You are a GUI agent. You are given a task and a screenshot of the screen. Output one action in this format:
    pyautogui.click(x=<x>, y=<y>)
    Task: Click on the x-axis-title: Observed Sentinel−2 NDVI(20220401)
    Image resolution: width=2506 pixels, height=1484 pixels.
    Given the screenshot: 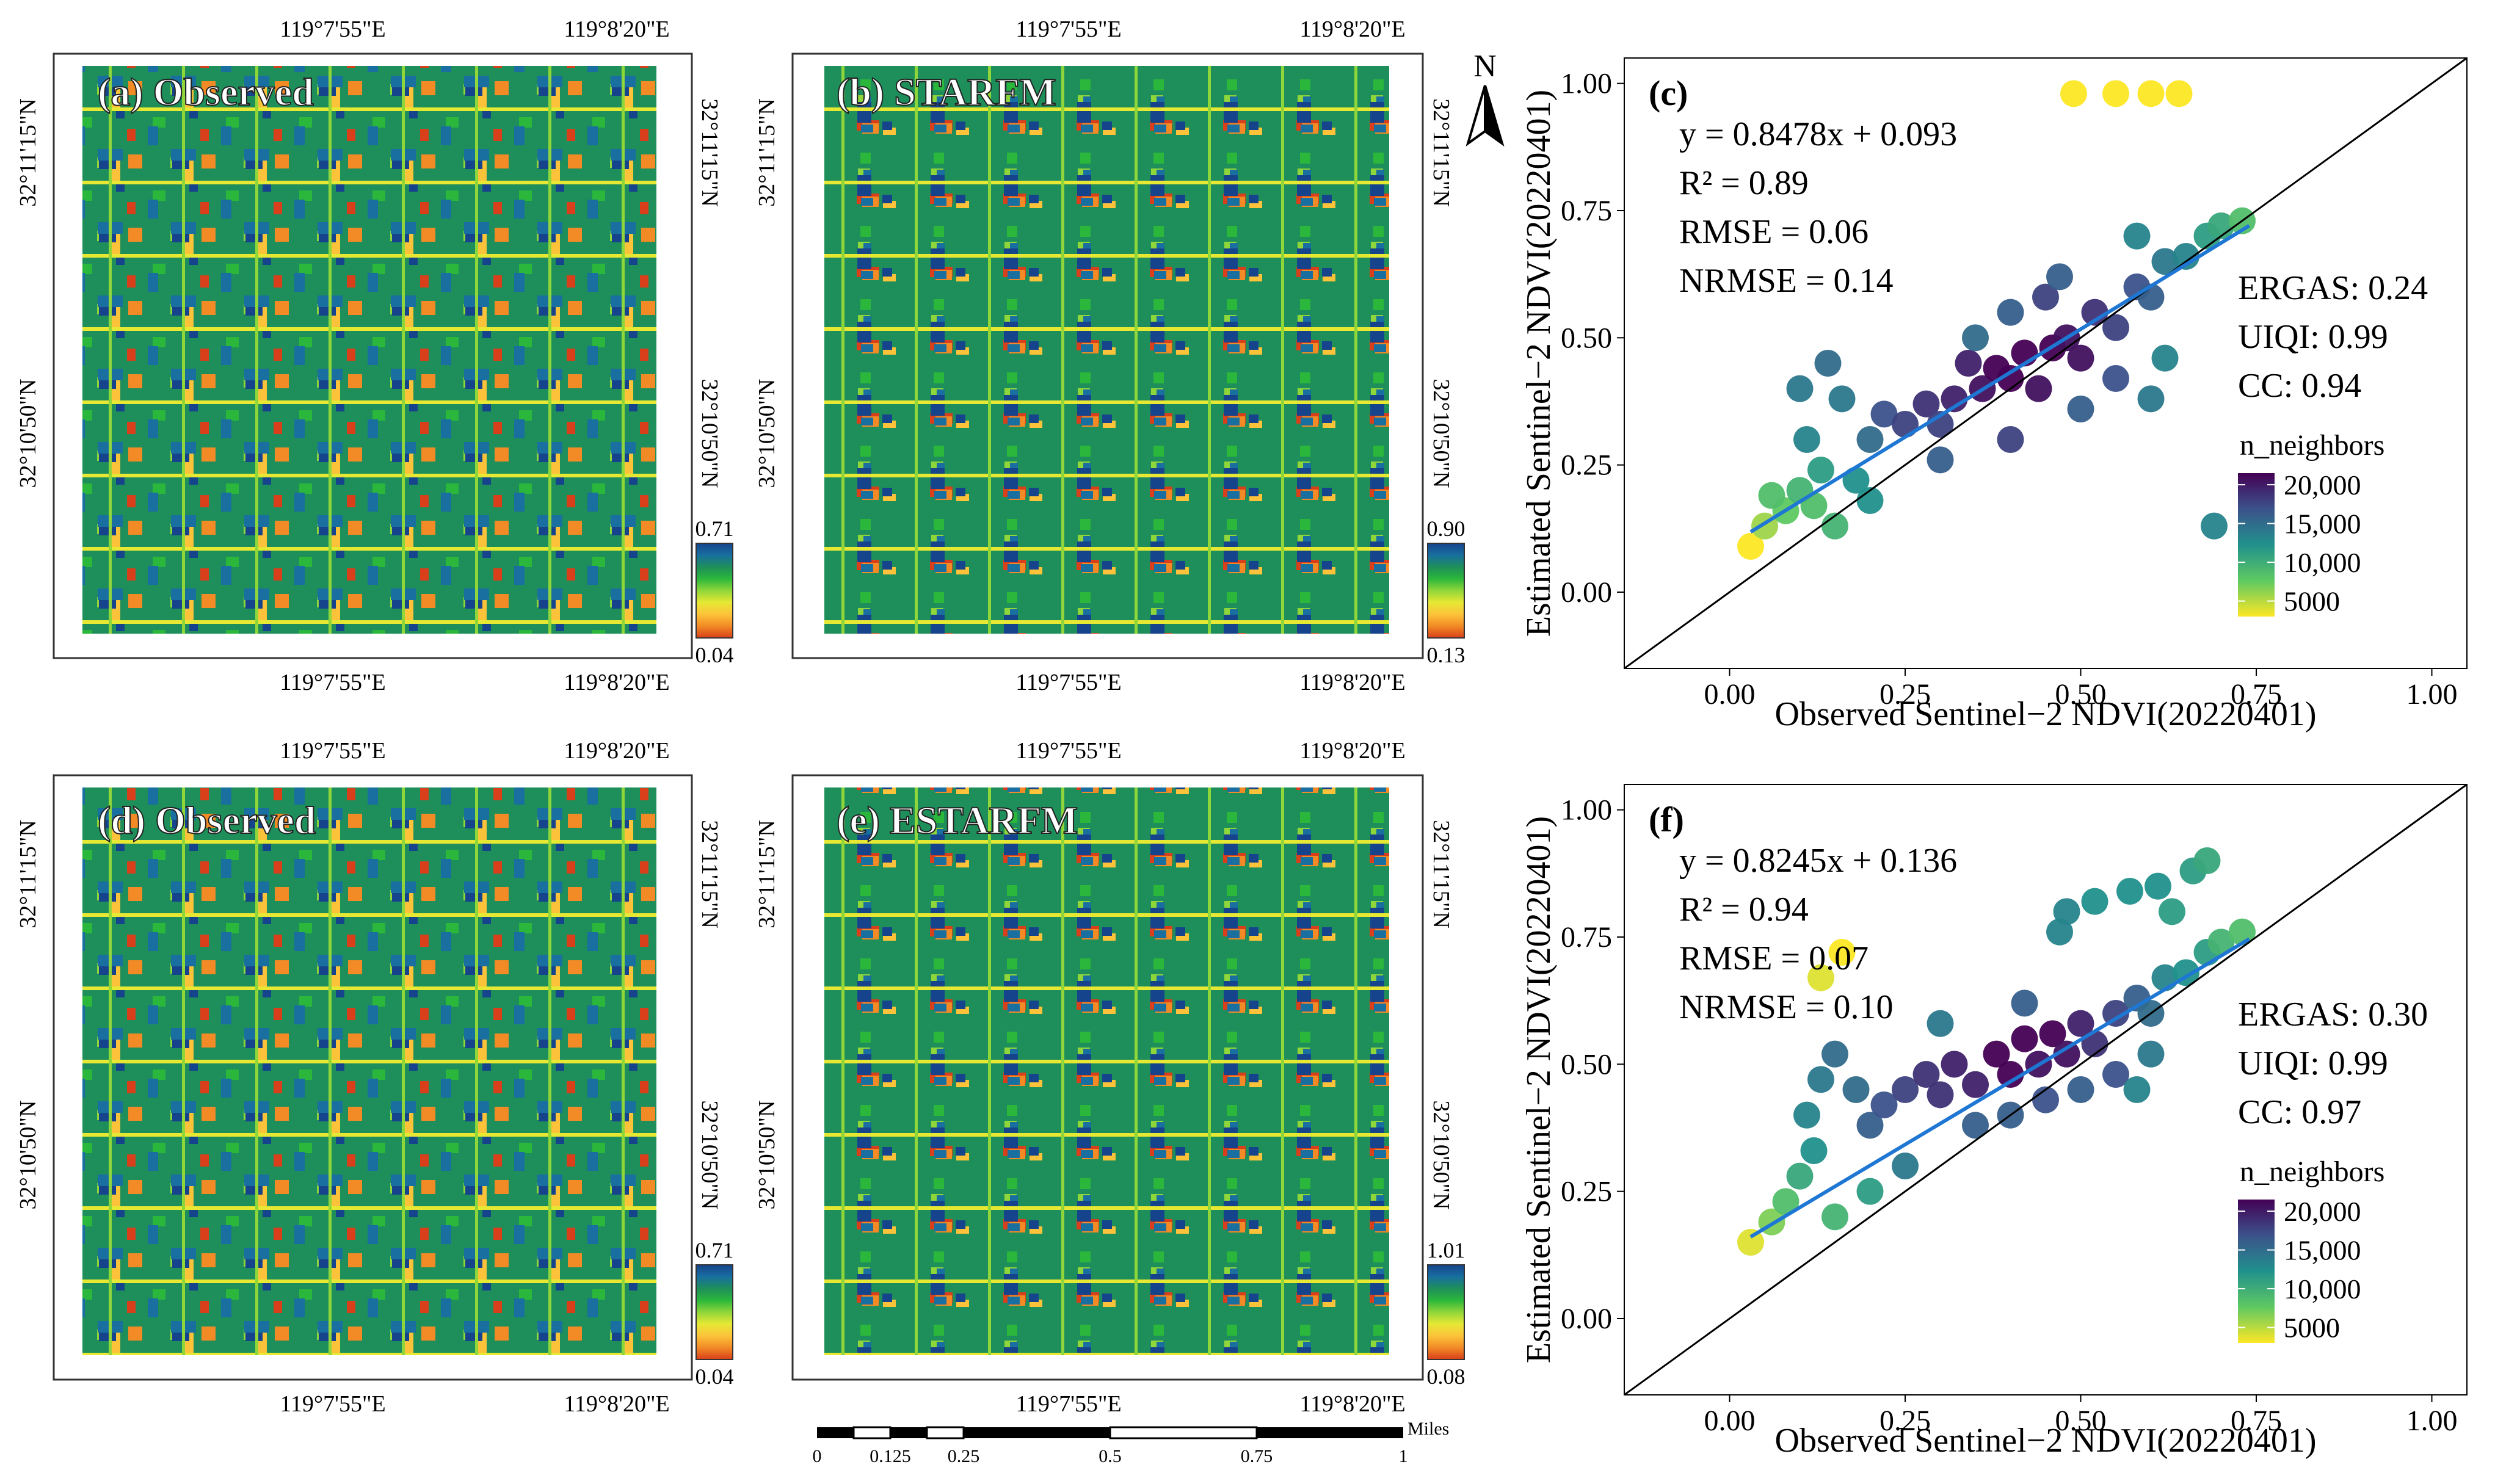 What is the action you would take?
    pyautogui.click(x=2046, y=1441)
    